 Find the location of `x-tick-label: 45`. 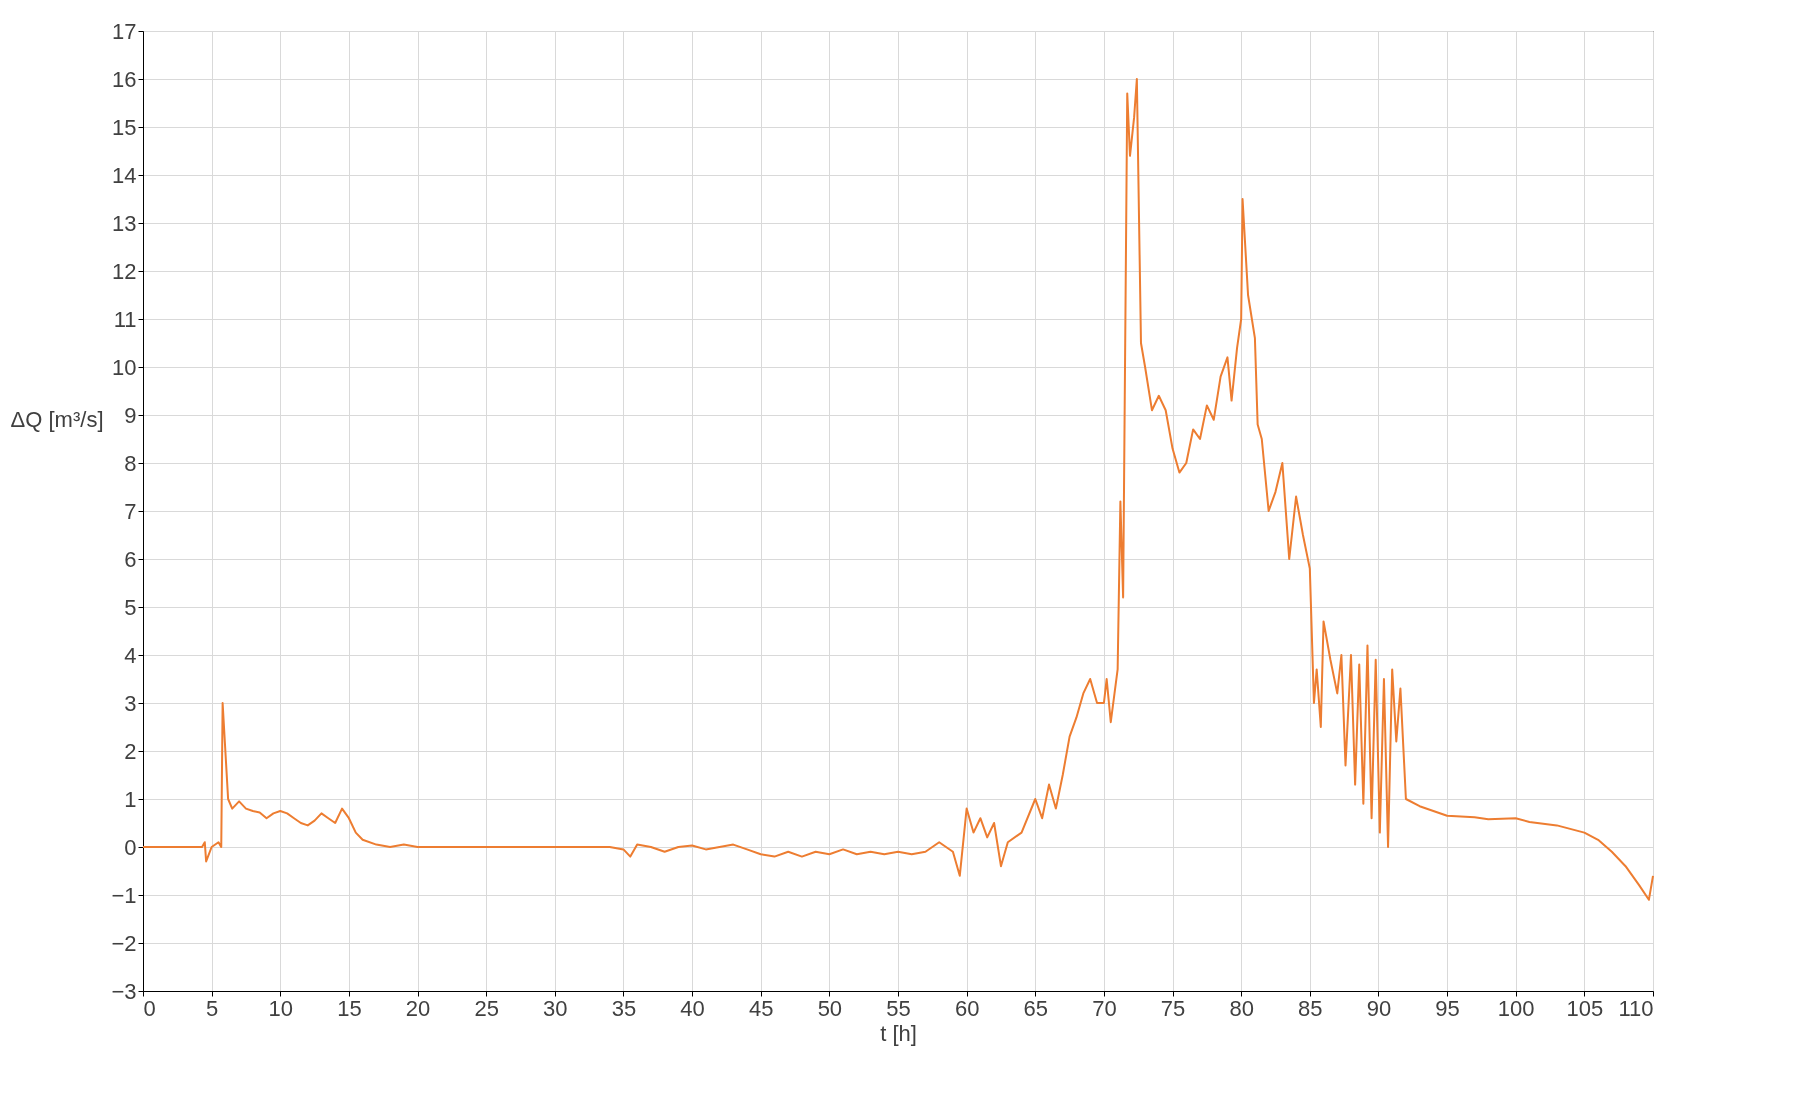

x-tick-label: 45 is located at coordinates (761, 1008).